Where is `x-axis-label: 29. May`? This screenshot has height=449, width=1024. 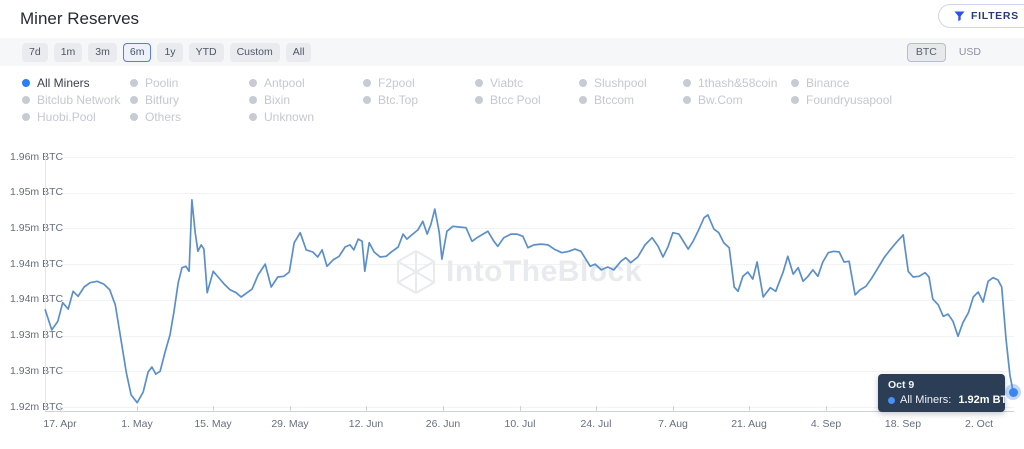 x-axis-label: 29. May is located at coordinates (290, 424).